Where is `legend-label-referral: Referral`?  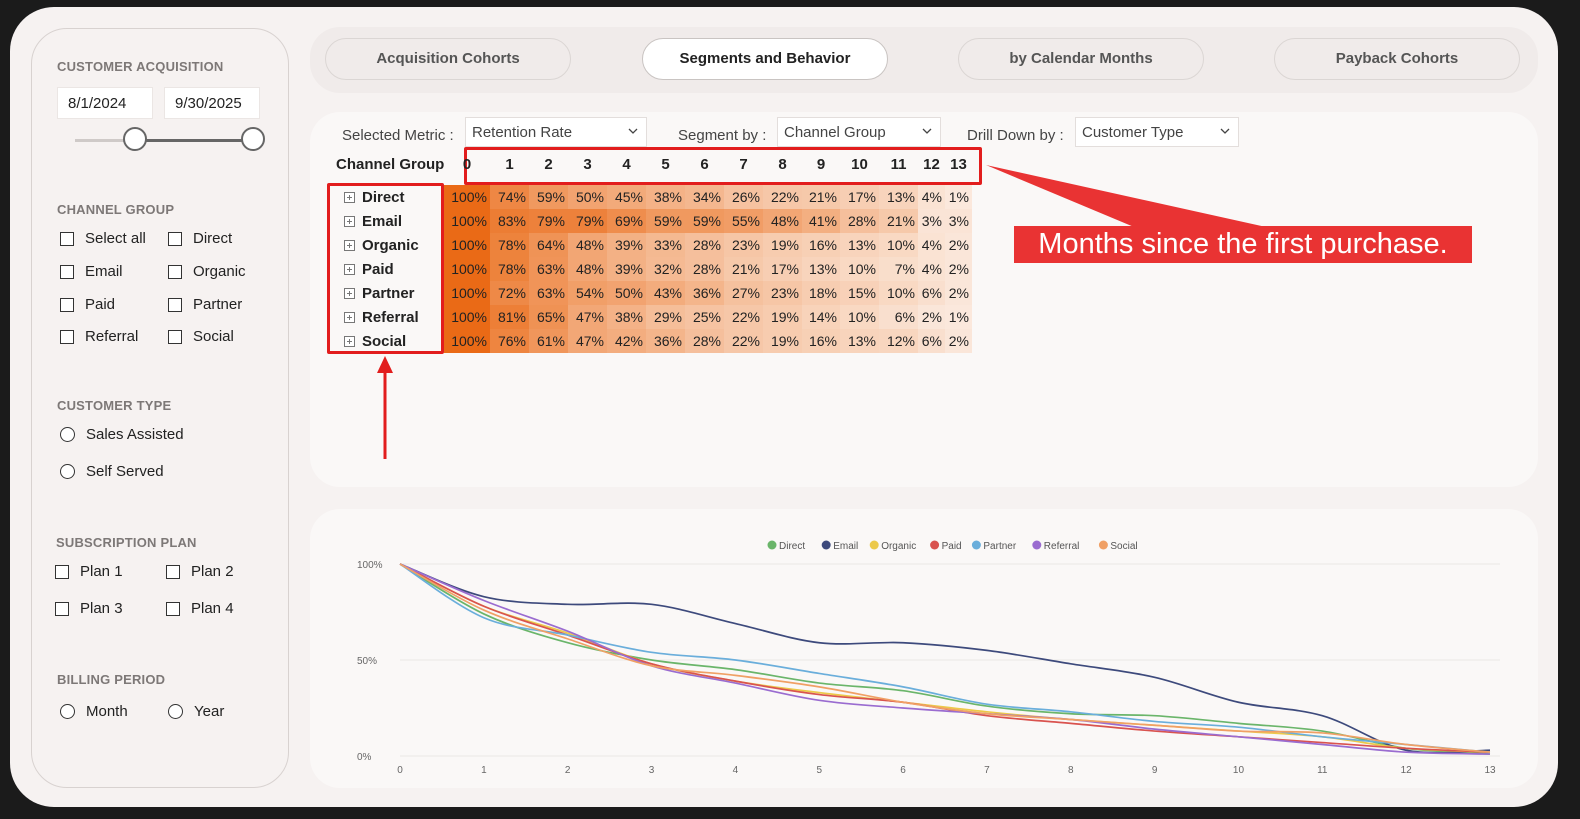
legend-label-referral: Referral is located at coordinates (1062, 546).